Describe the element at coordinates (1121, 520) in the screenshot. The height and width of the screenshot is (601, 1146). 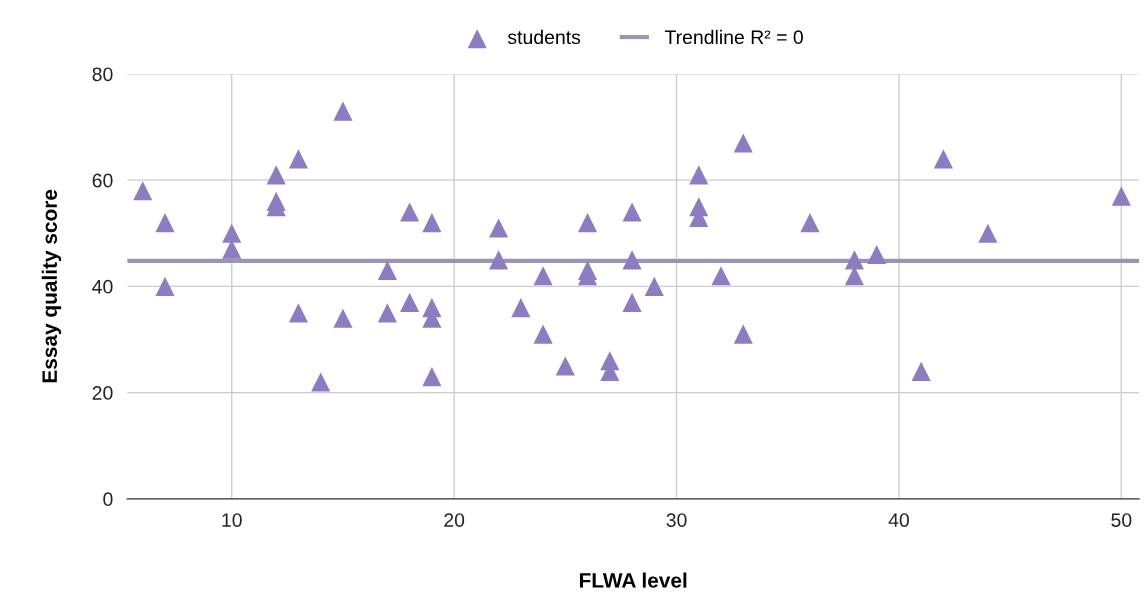
I see `x-tick-label: 50` at that location.